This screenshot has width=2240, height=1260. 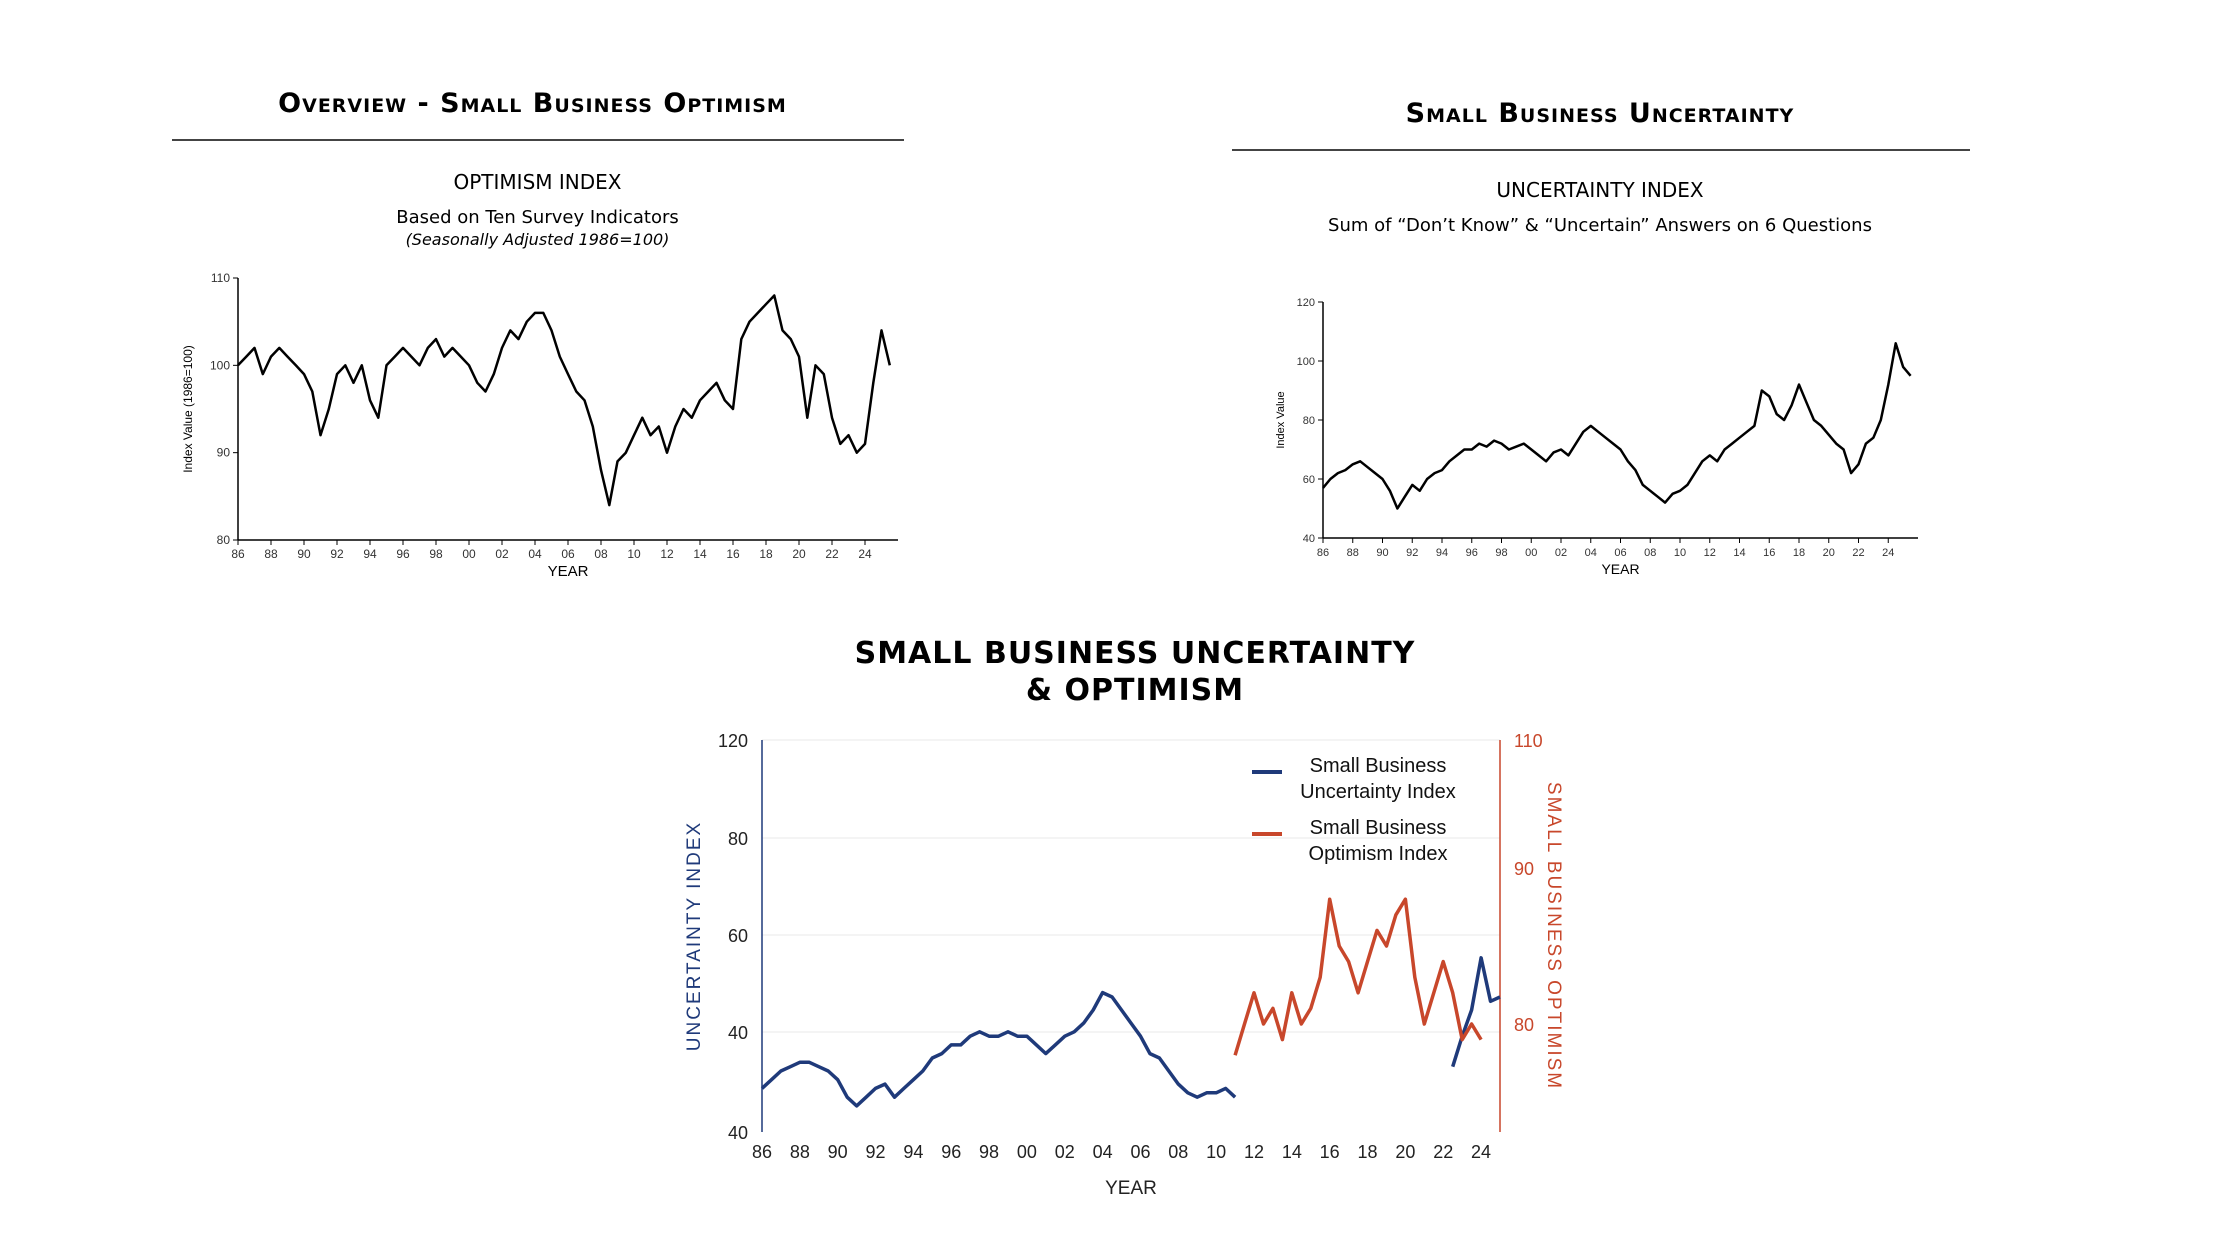 I want to click on y-tick-label: 60, so click(x=1309, y=480).